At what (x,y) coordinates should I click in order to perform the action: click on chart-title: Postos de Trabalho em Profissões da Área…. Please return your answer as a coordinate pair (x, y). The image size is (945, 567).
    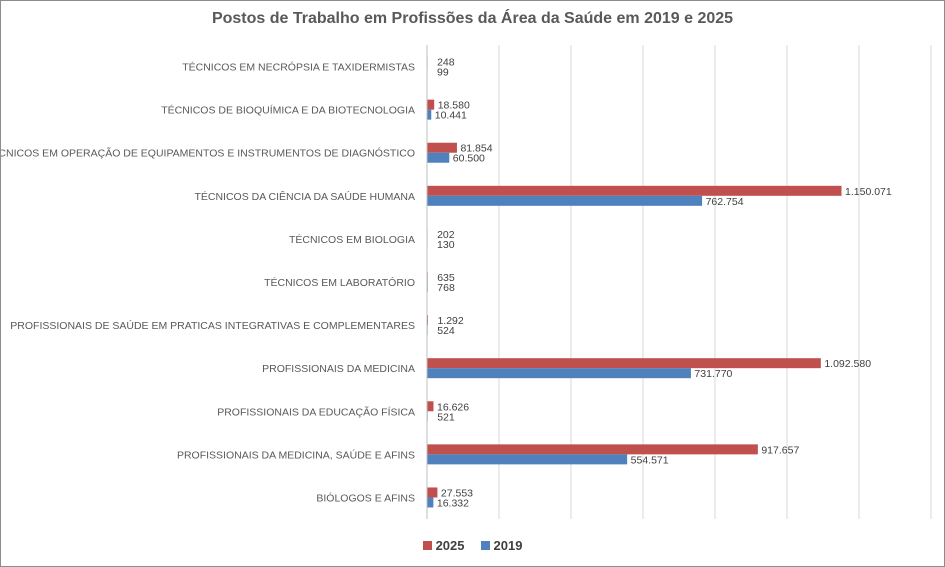
    Looking at the image, I should click on (472, 18).